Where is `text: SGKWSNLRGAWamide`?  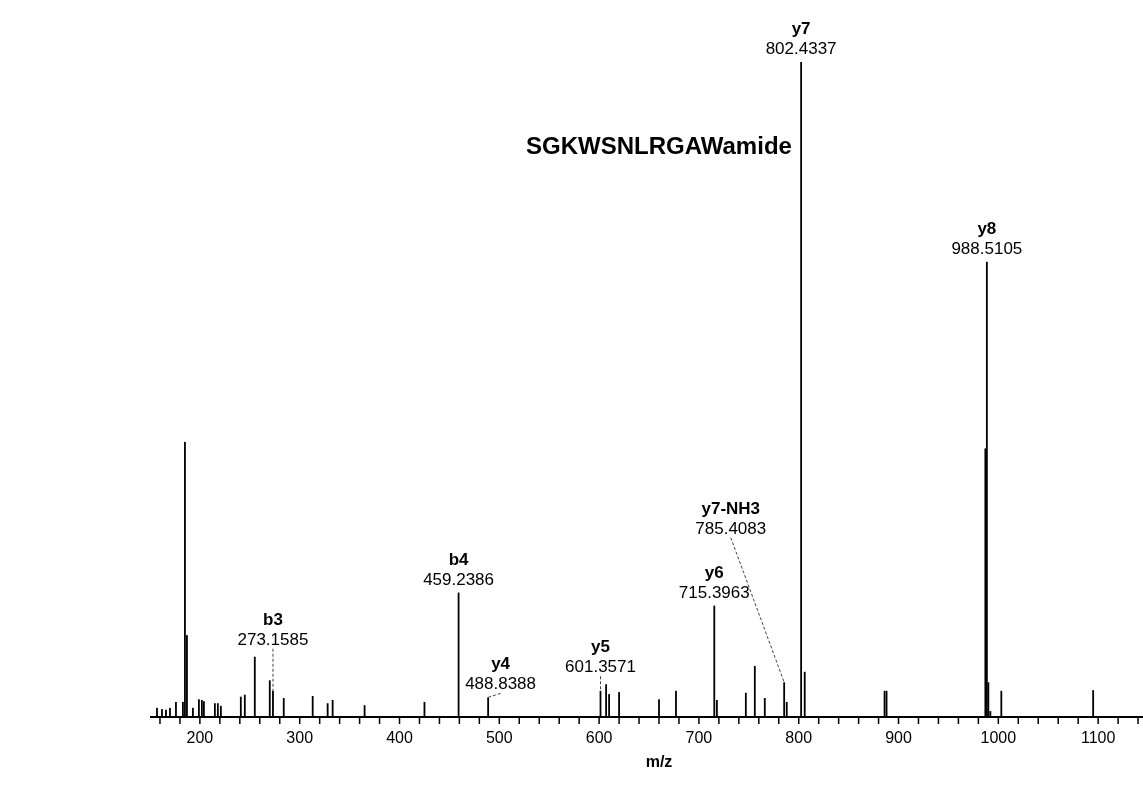 text: SGKWSNLRGAWamide is located at coordinates (659, 145).